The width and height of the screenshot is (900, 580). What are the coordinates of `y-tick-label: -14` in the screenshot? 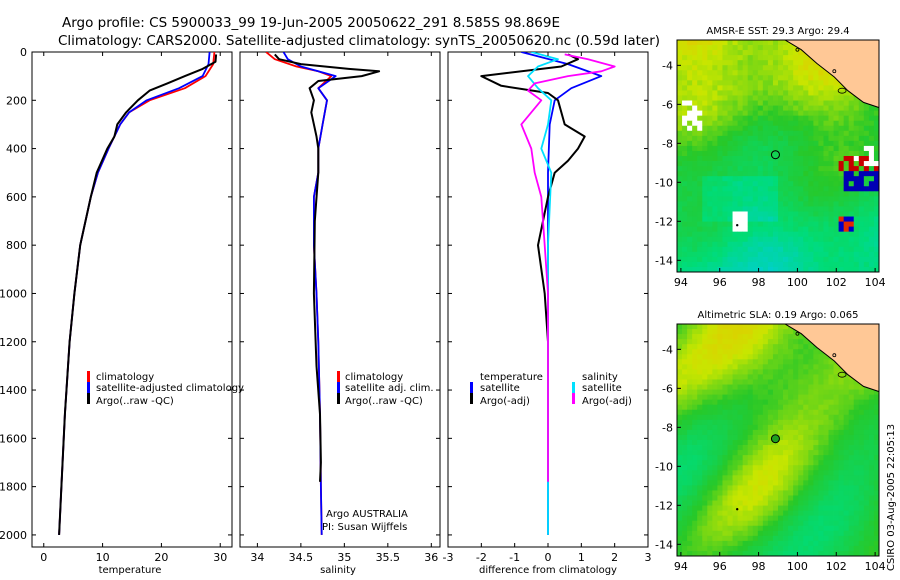 It's located at (664, 260).